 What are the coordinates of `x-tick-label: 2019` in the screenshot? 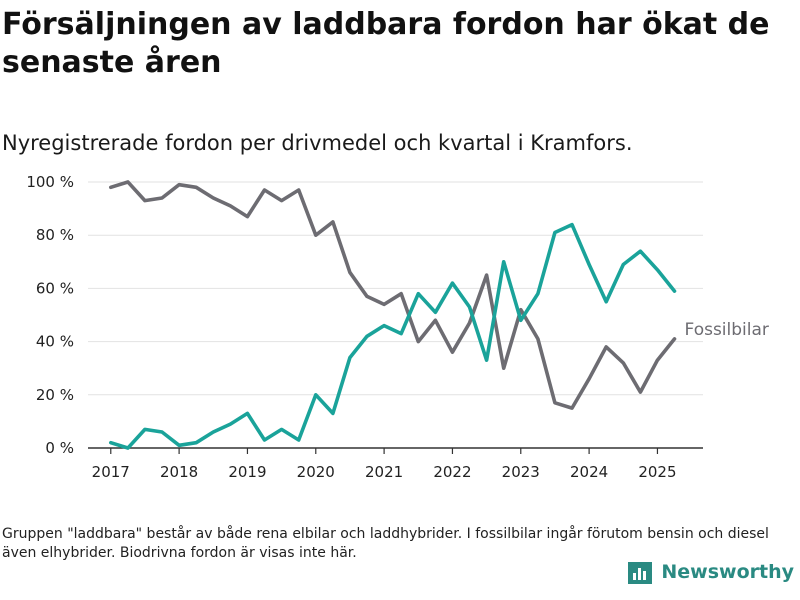 It's located at (247, 472).